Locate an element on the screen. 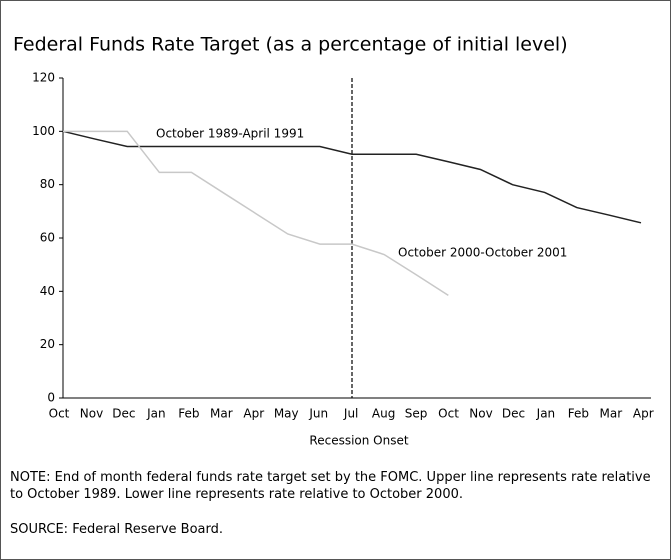  x-tick-label: Sep is located at coordinates (416, 414).